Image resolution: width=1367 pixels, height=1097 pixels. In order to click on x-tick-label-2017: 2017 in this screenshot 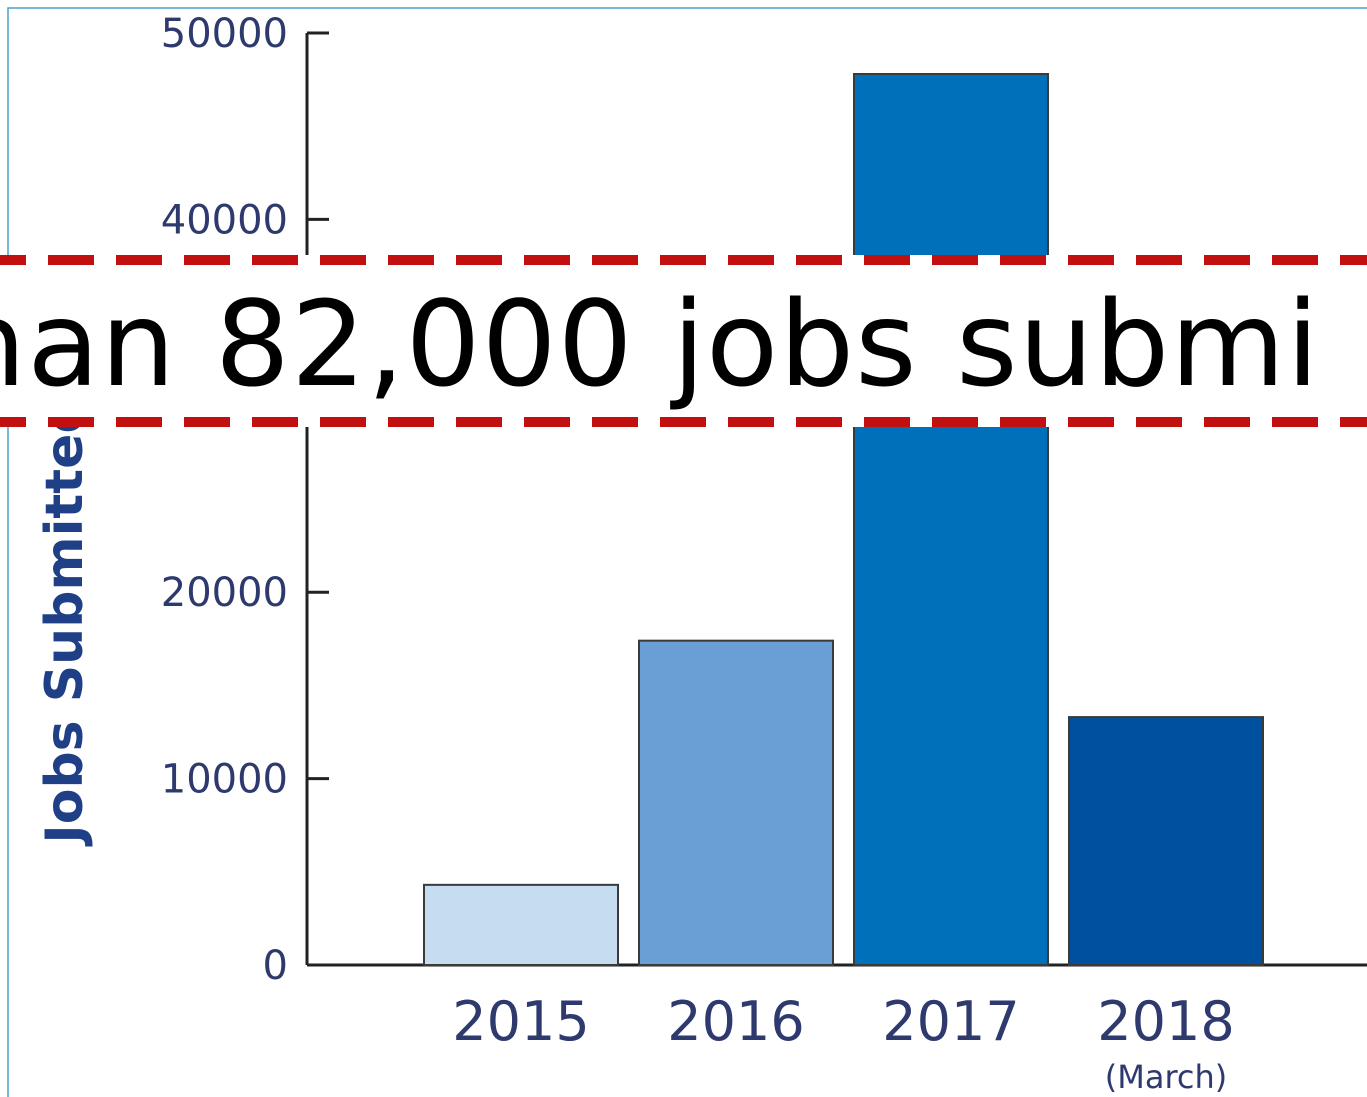, I will do `click(950, 1021)`.